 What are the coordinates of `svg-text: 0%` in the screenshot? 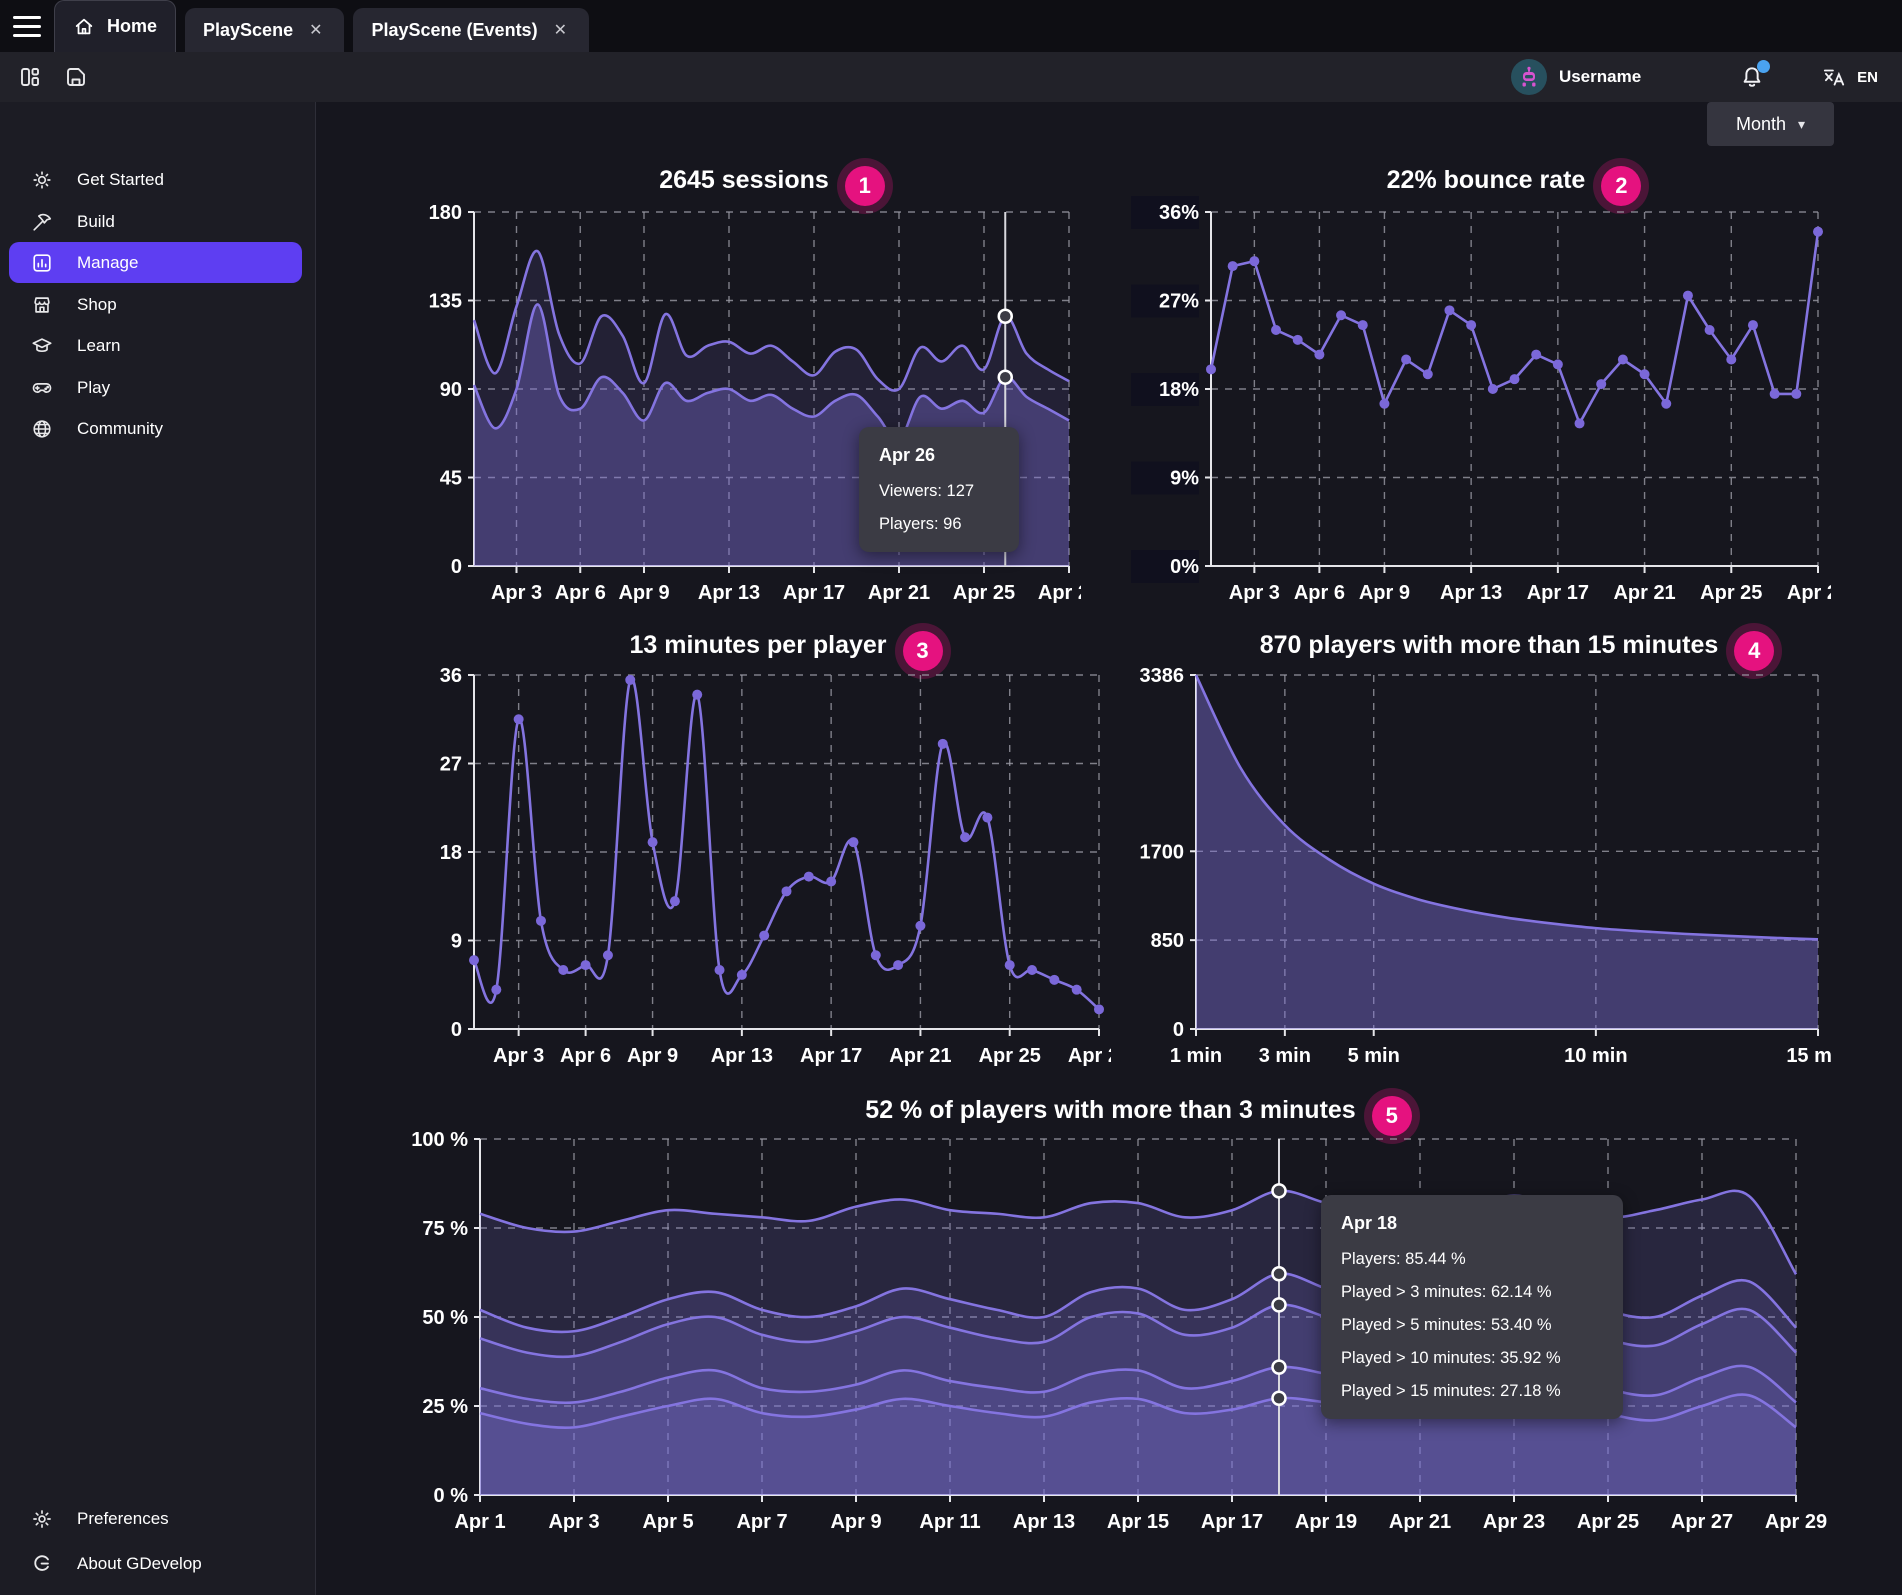 It's located at (1184, 567).